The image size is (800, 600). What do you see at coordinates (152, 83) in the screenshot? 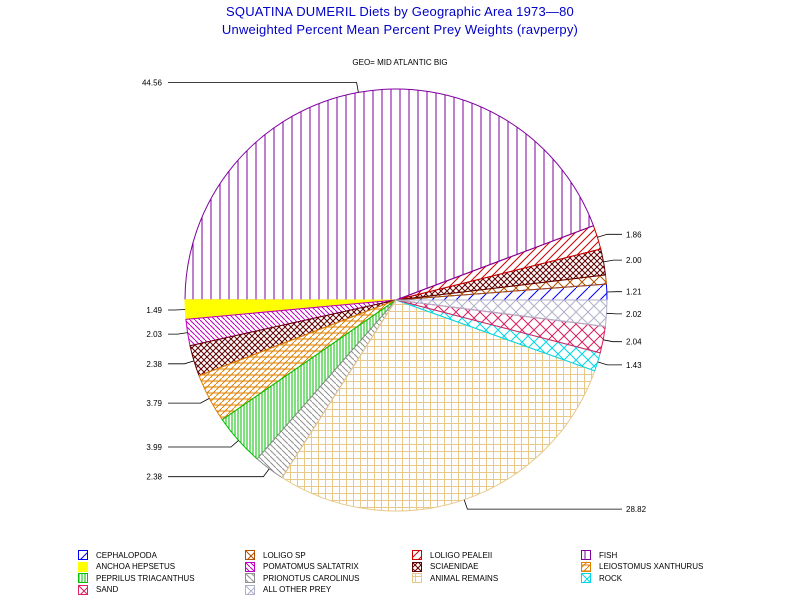
I see `slice-value-label: 44.56` at bounding box center [152, 83].